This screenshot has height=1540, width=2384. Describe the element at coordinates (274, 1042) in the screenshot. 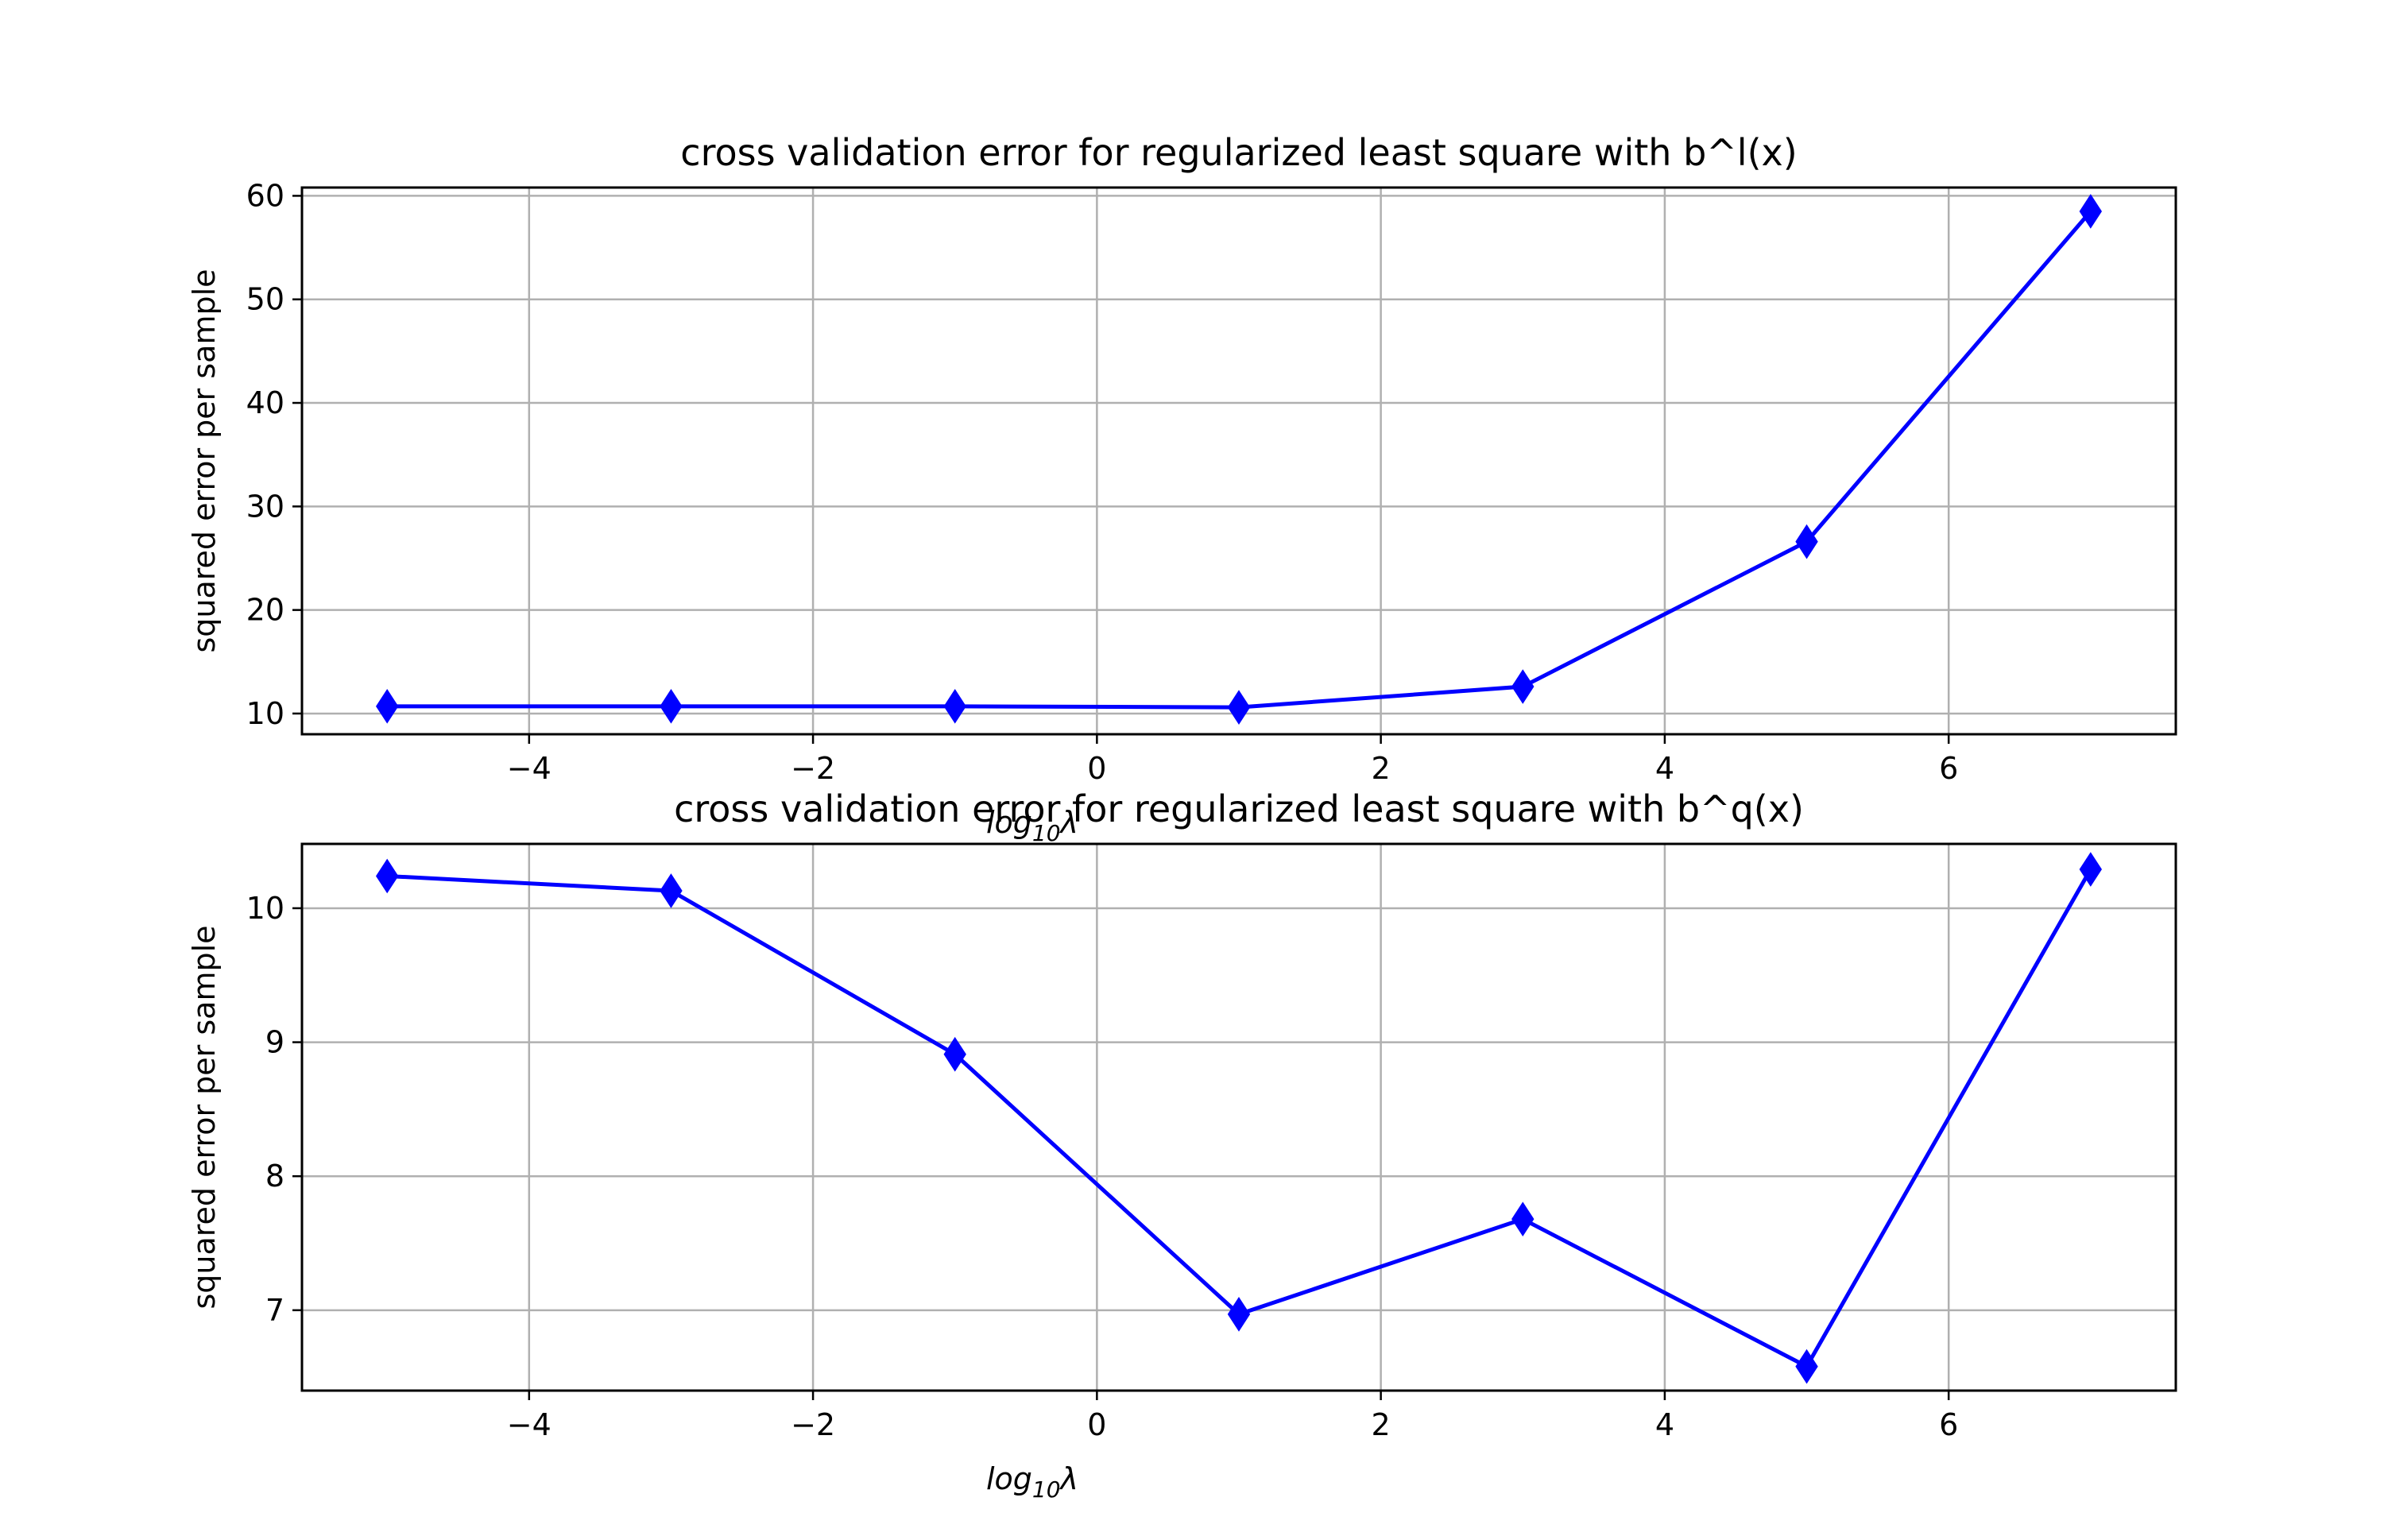

I see `y-tick-label: 9` at that location.